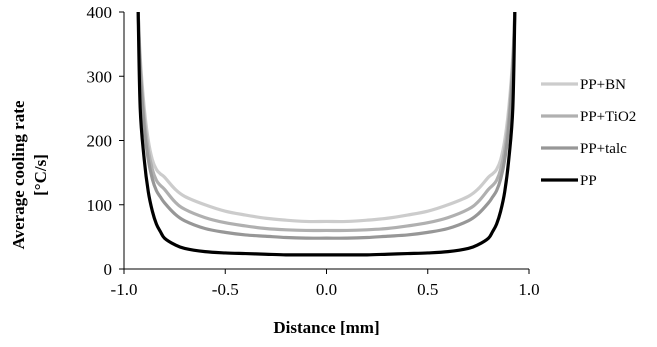 Image resolution: width=657 pixels, height=347 pixels. What do you see at coordinates (100, 76) in the screenshot?
I see `y-tick-label: 300` at bounding box center [100, 76].